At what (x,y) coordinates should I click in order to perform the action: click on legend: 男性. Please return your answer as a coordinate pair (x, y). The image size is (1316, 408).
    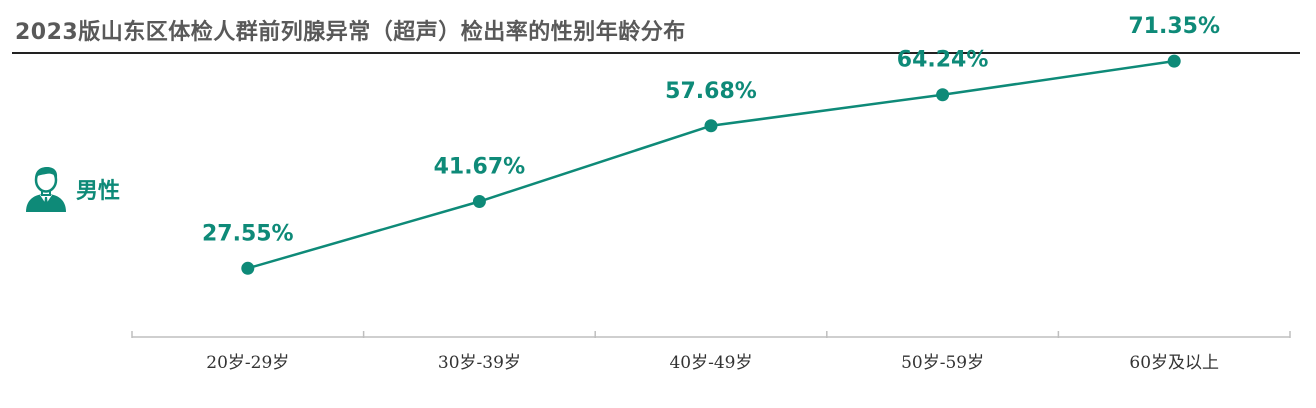
    Looking at the image, I should click on (72, 189).